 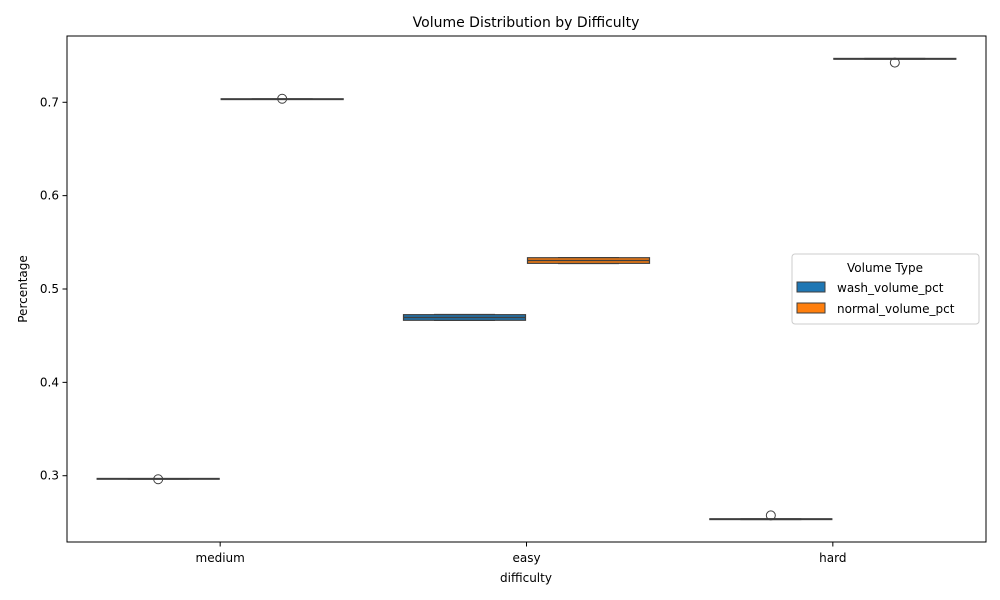 What do you see at coordinates (23, 289) in the screenshot?
I see `y-axis-label: Percentage` at bounding box center [23, 289].